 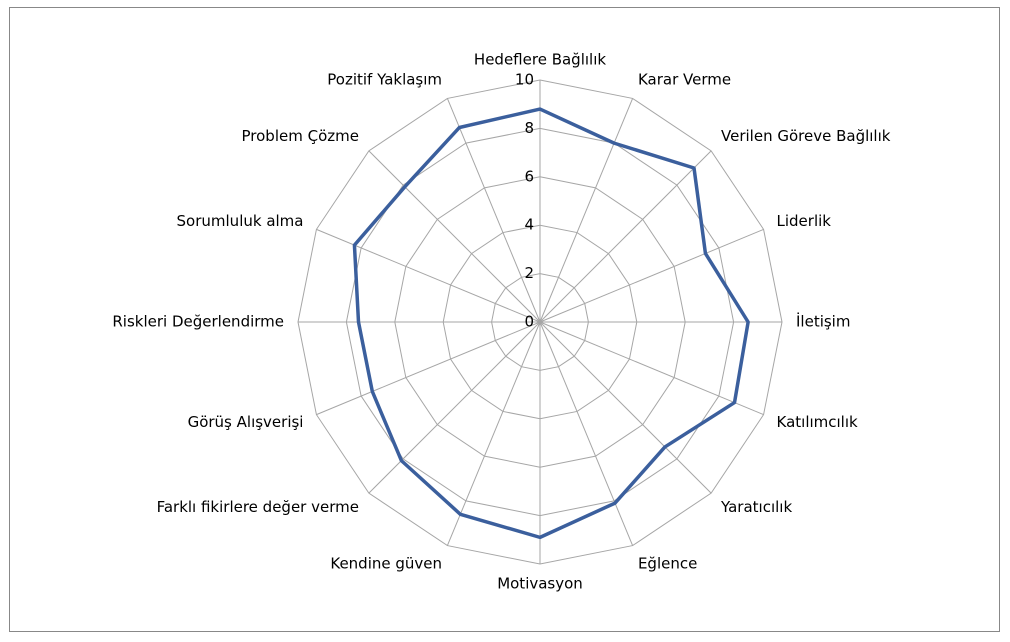 I want to click on category-label: Kendine güven, so click(x=386, y=564).